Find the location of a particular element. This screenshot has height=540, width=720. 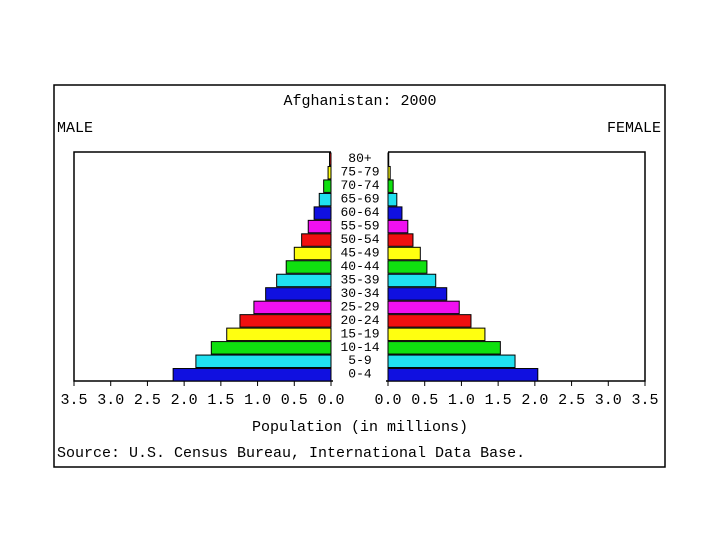

age-label: 35-39 is located at coordinates (359, 279).